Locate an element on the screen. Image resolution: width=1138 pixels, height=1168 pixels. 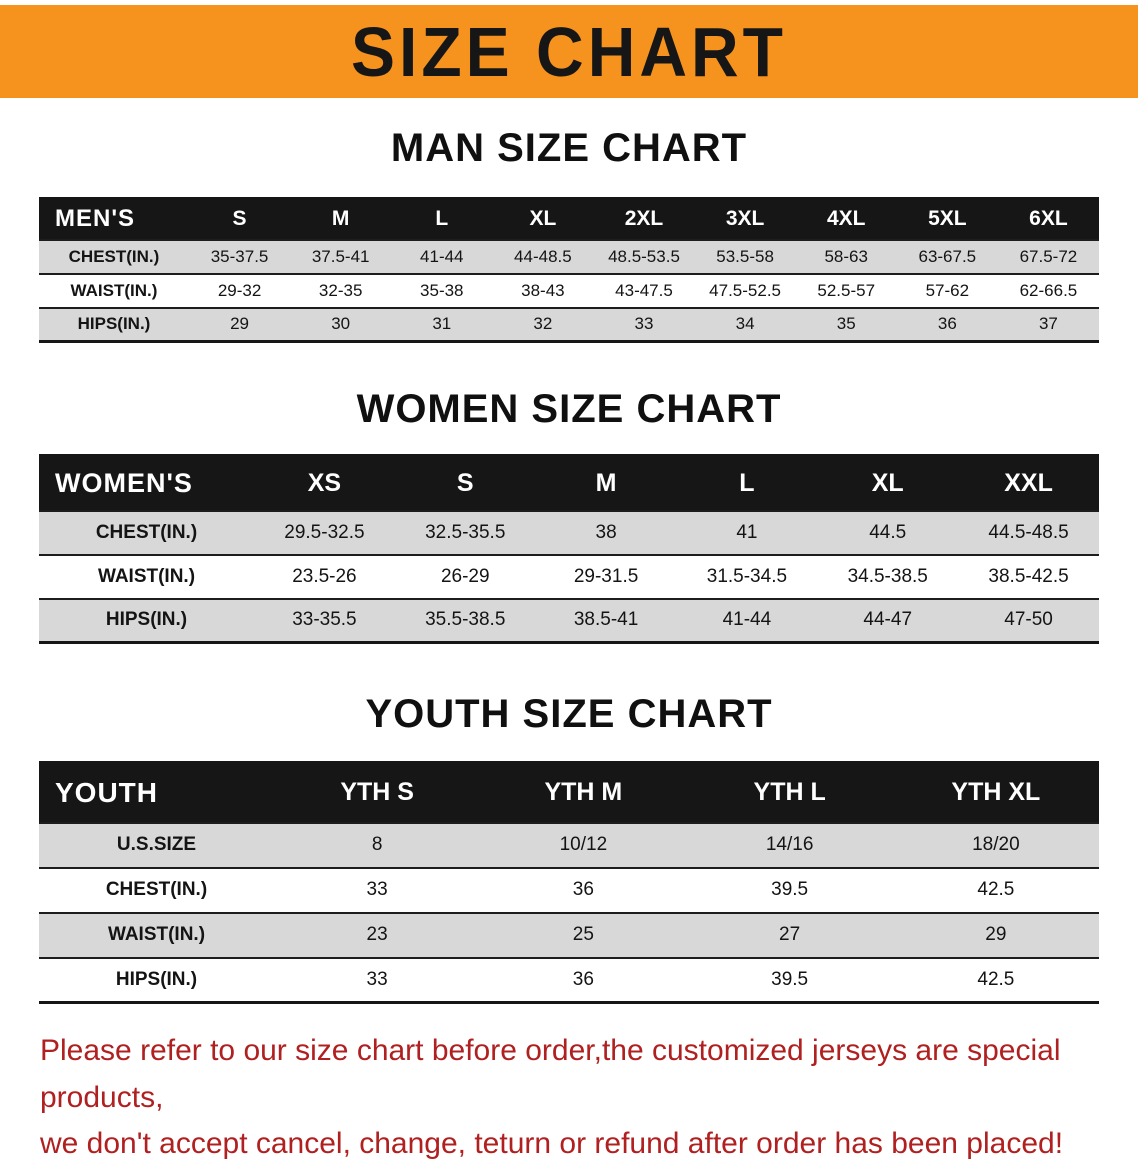
row-label: U.S.SIZE is located at coordinates (156, 844).